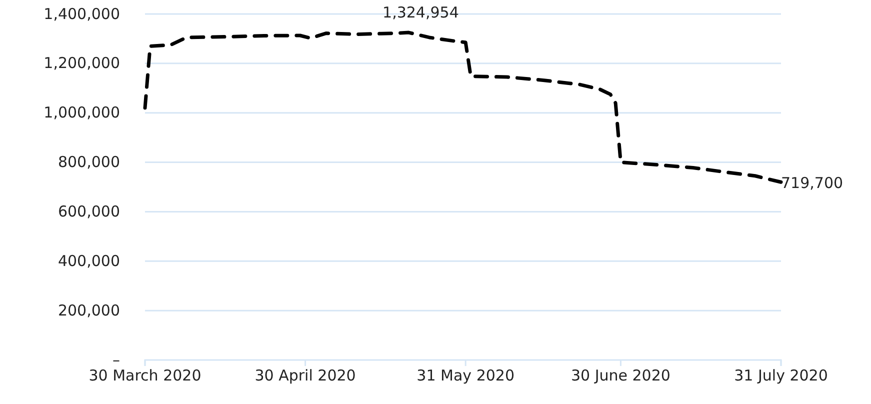  Describe the element at coordinates (82, 13) in the screenshot. I see `y-tick-label: 1,400,000` at that location.